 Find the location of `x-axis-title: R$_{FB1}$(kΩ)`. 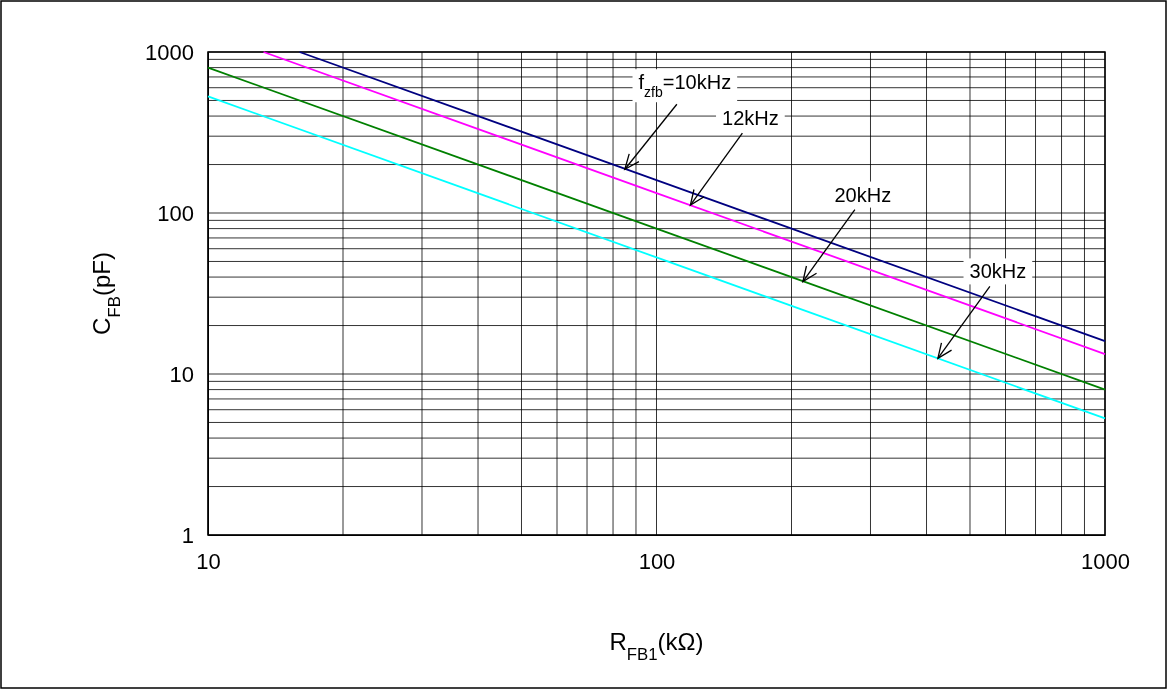

x-axis-title: R$_{FB1}$(kΩ) is located at coordinates (656, 646).